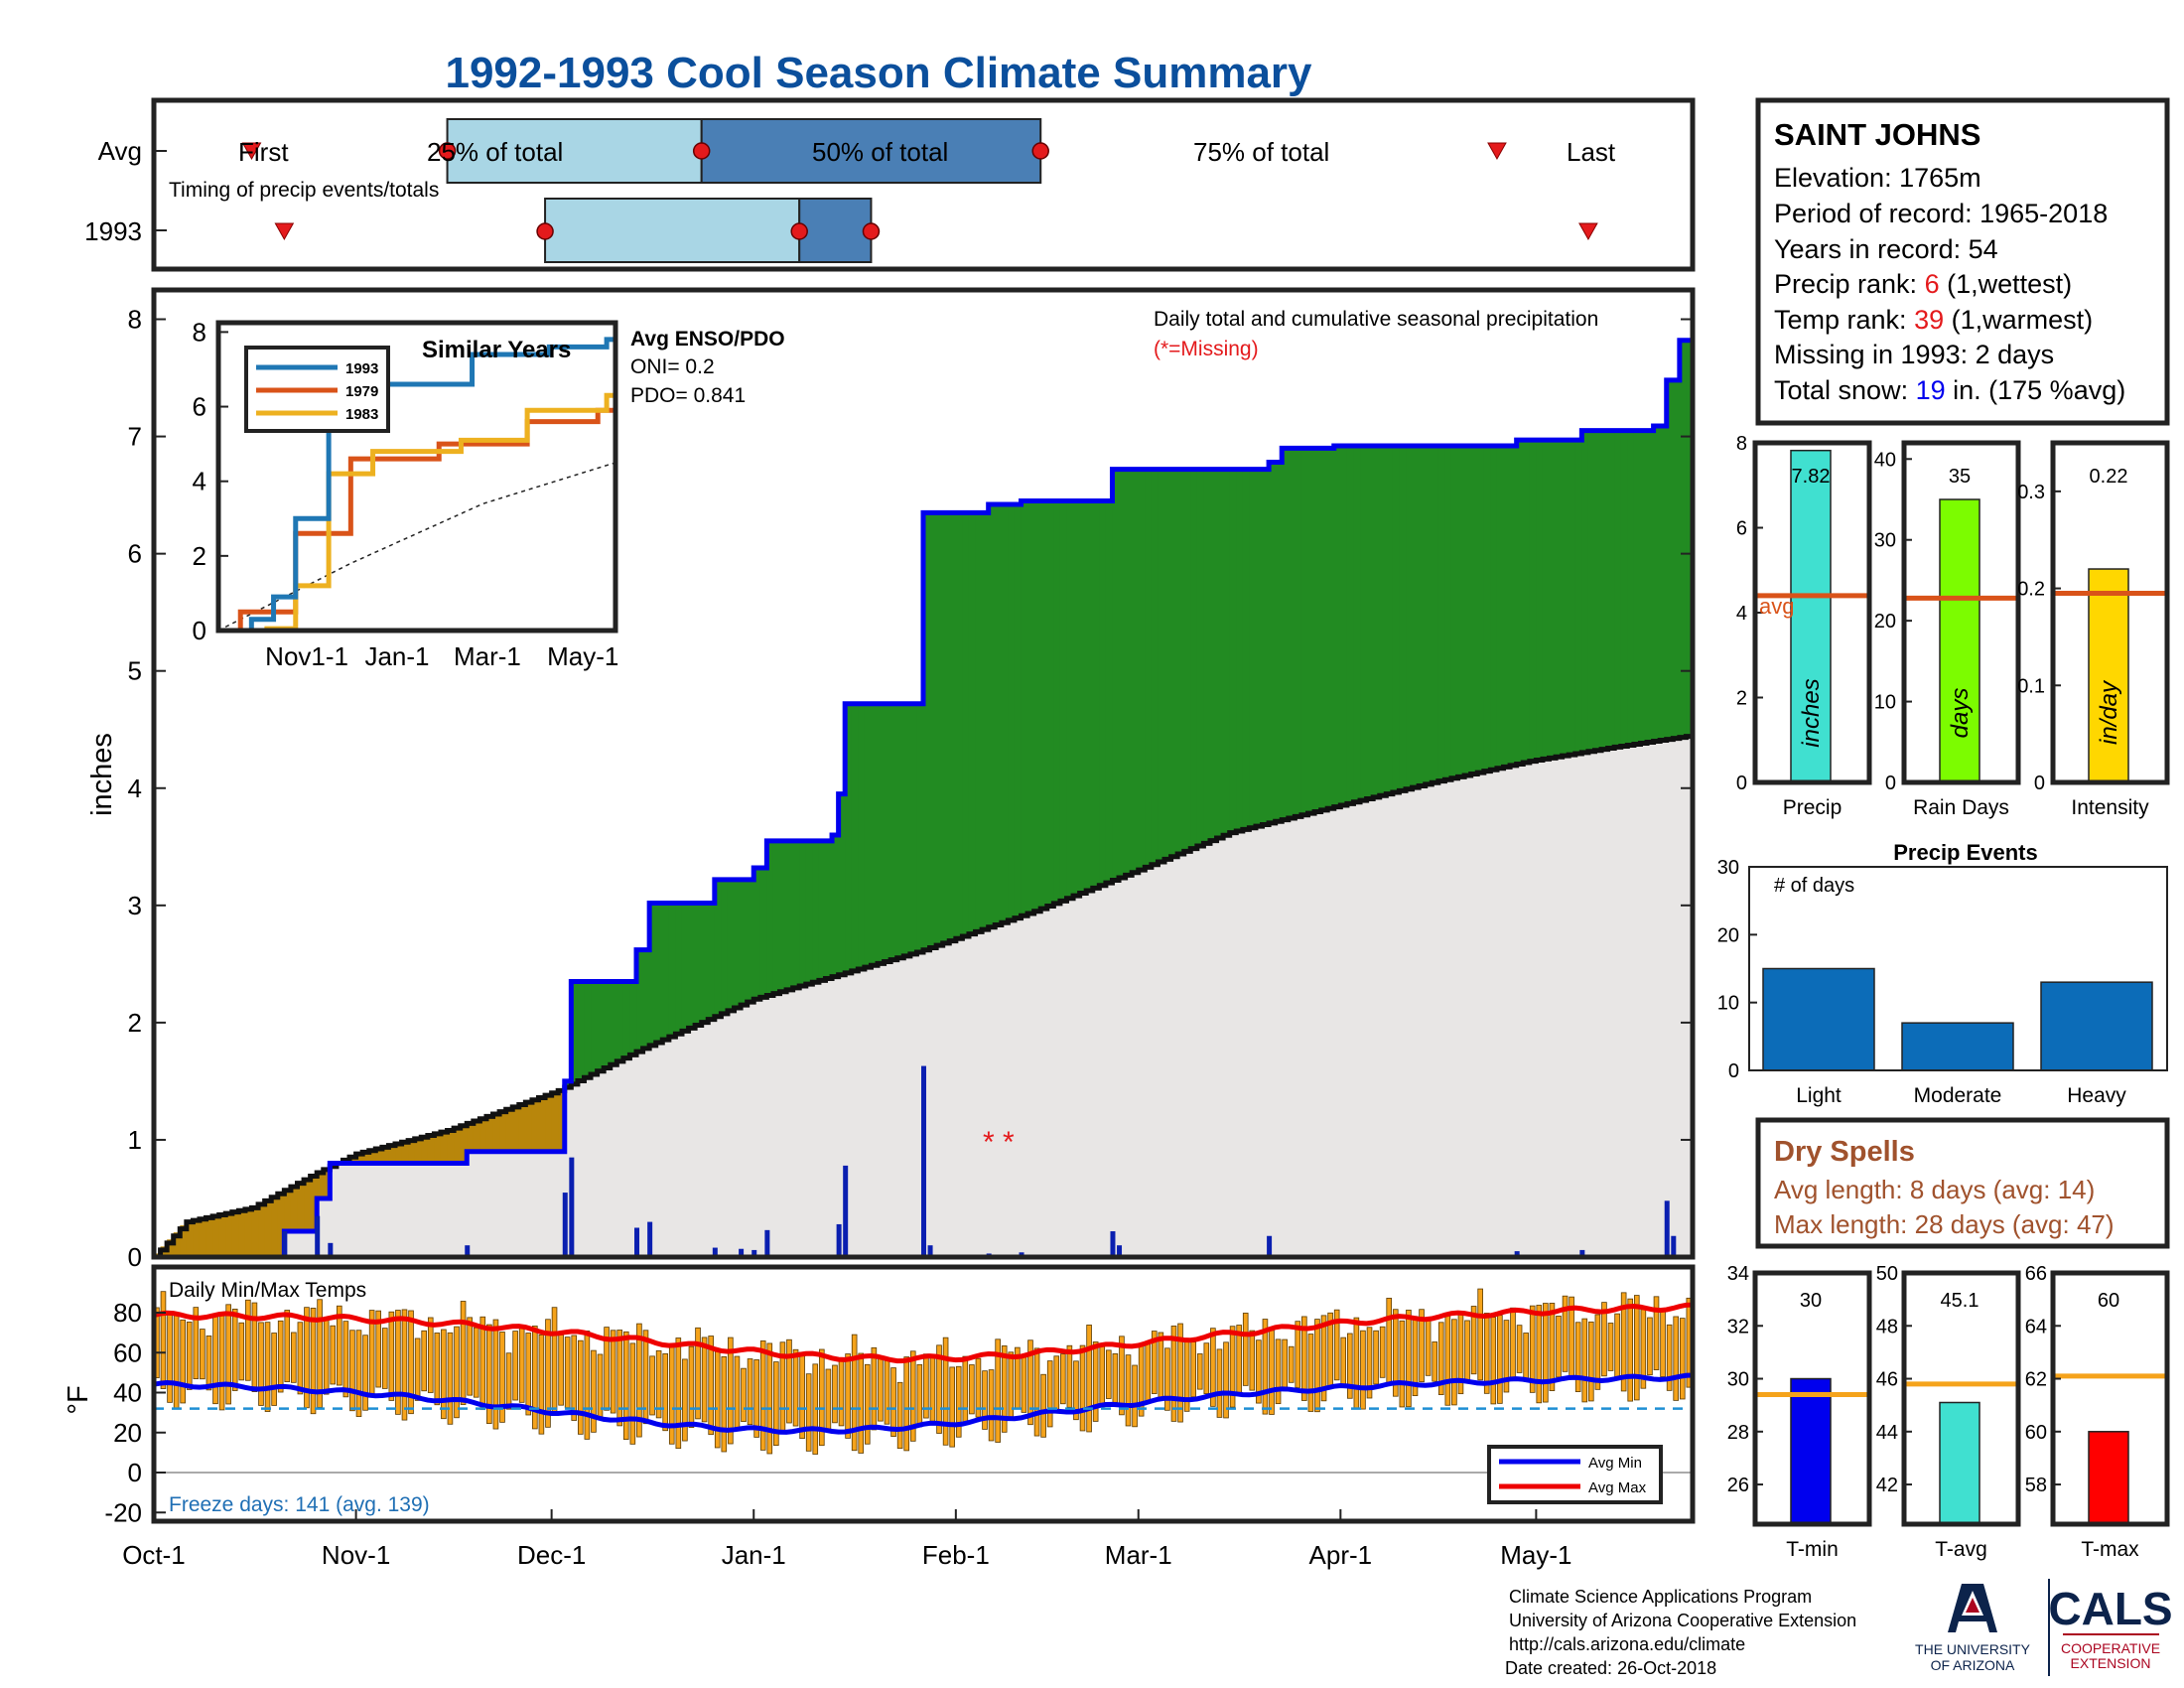 This screenshot has width=2184, height=1688. I want to click on page-title: 1992-1993 Cool Season Climate Summary, so click(878, 73).